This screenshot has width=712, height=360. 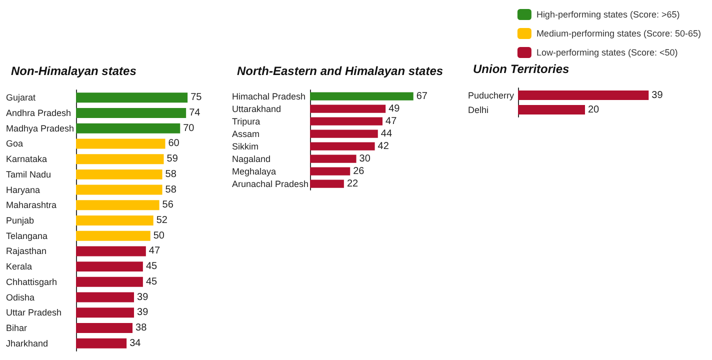 What do you see at coordinates (491, 95) in the screenshot?
I see `y-tick-label: Puducherry` at bounding box center [491, 95].